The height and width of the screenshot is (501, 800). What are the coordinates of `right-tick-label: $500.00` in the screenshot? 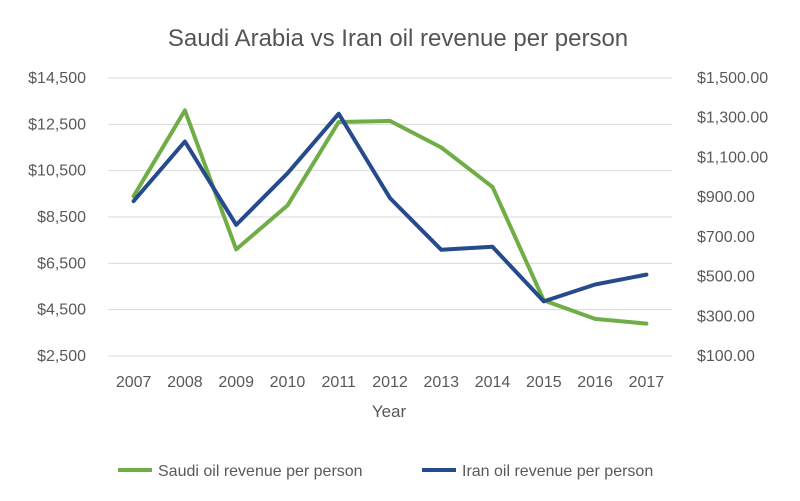 It's located at (726, 277).